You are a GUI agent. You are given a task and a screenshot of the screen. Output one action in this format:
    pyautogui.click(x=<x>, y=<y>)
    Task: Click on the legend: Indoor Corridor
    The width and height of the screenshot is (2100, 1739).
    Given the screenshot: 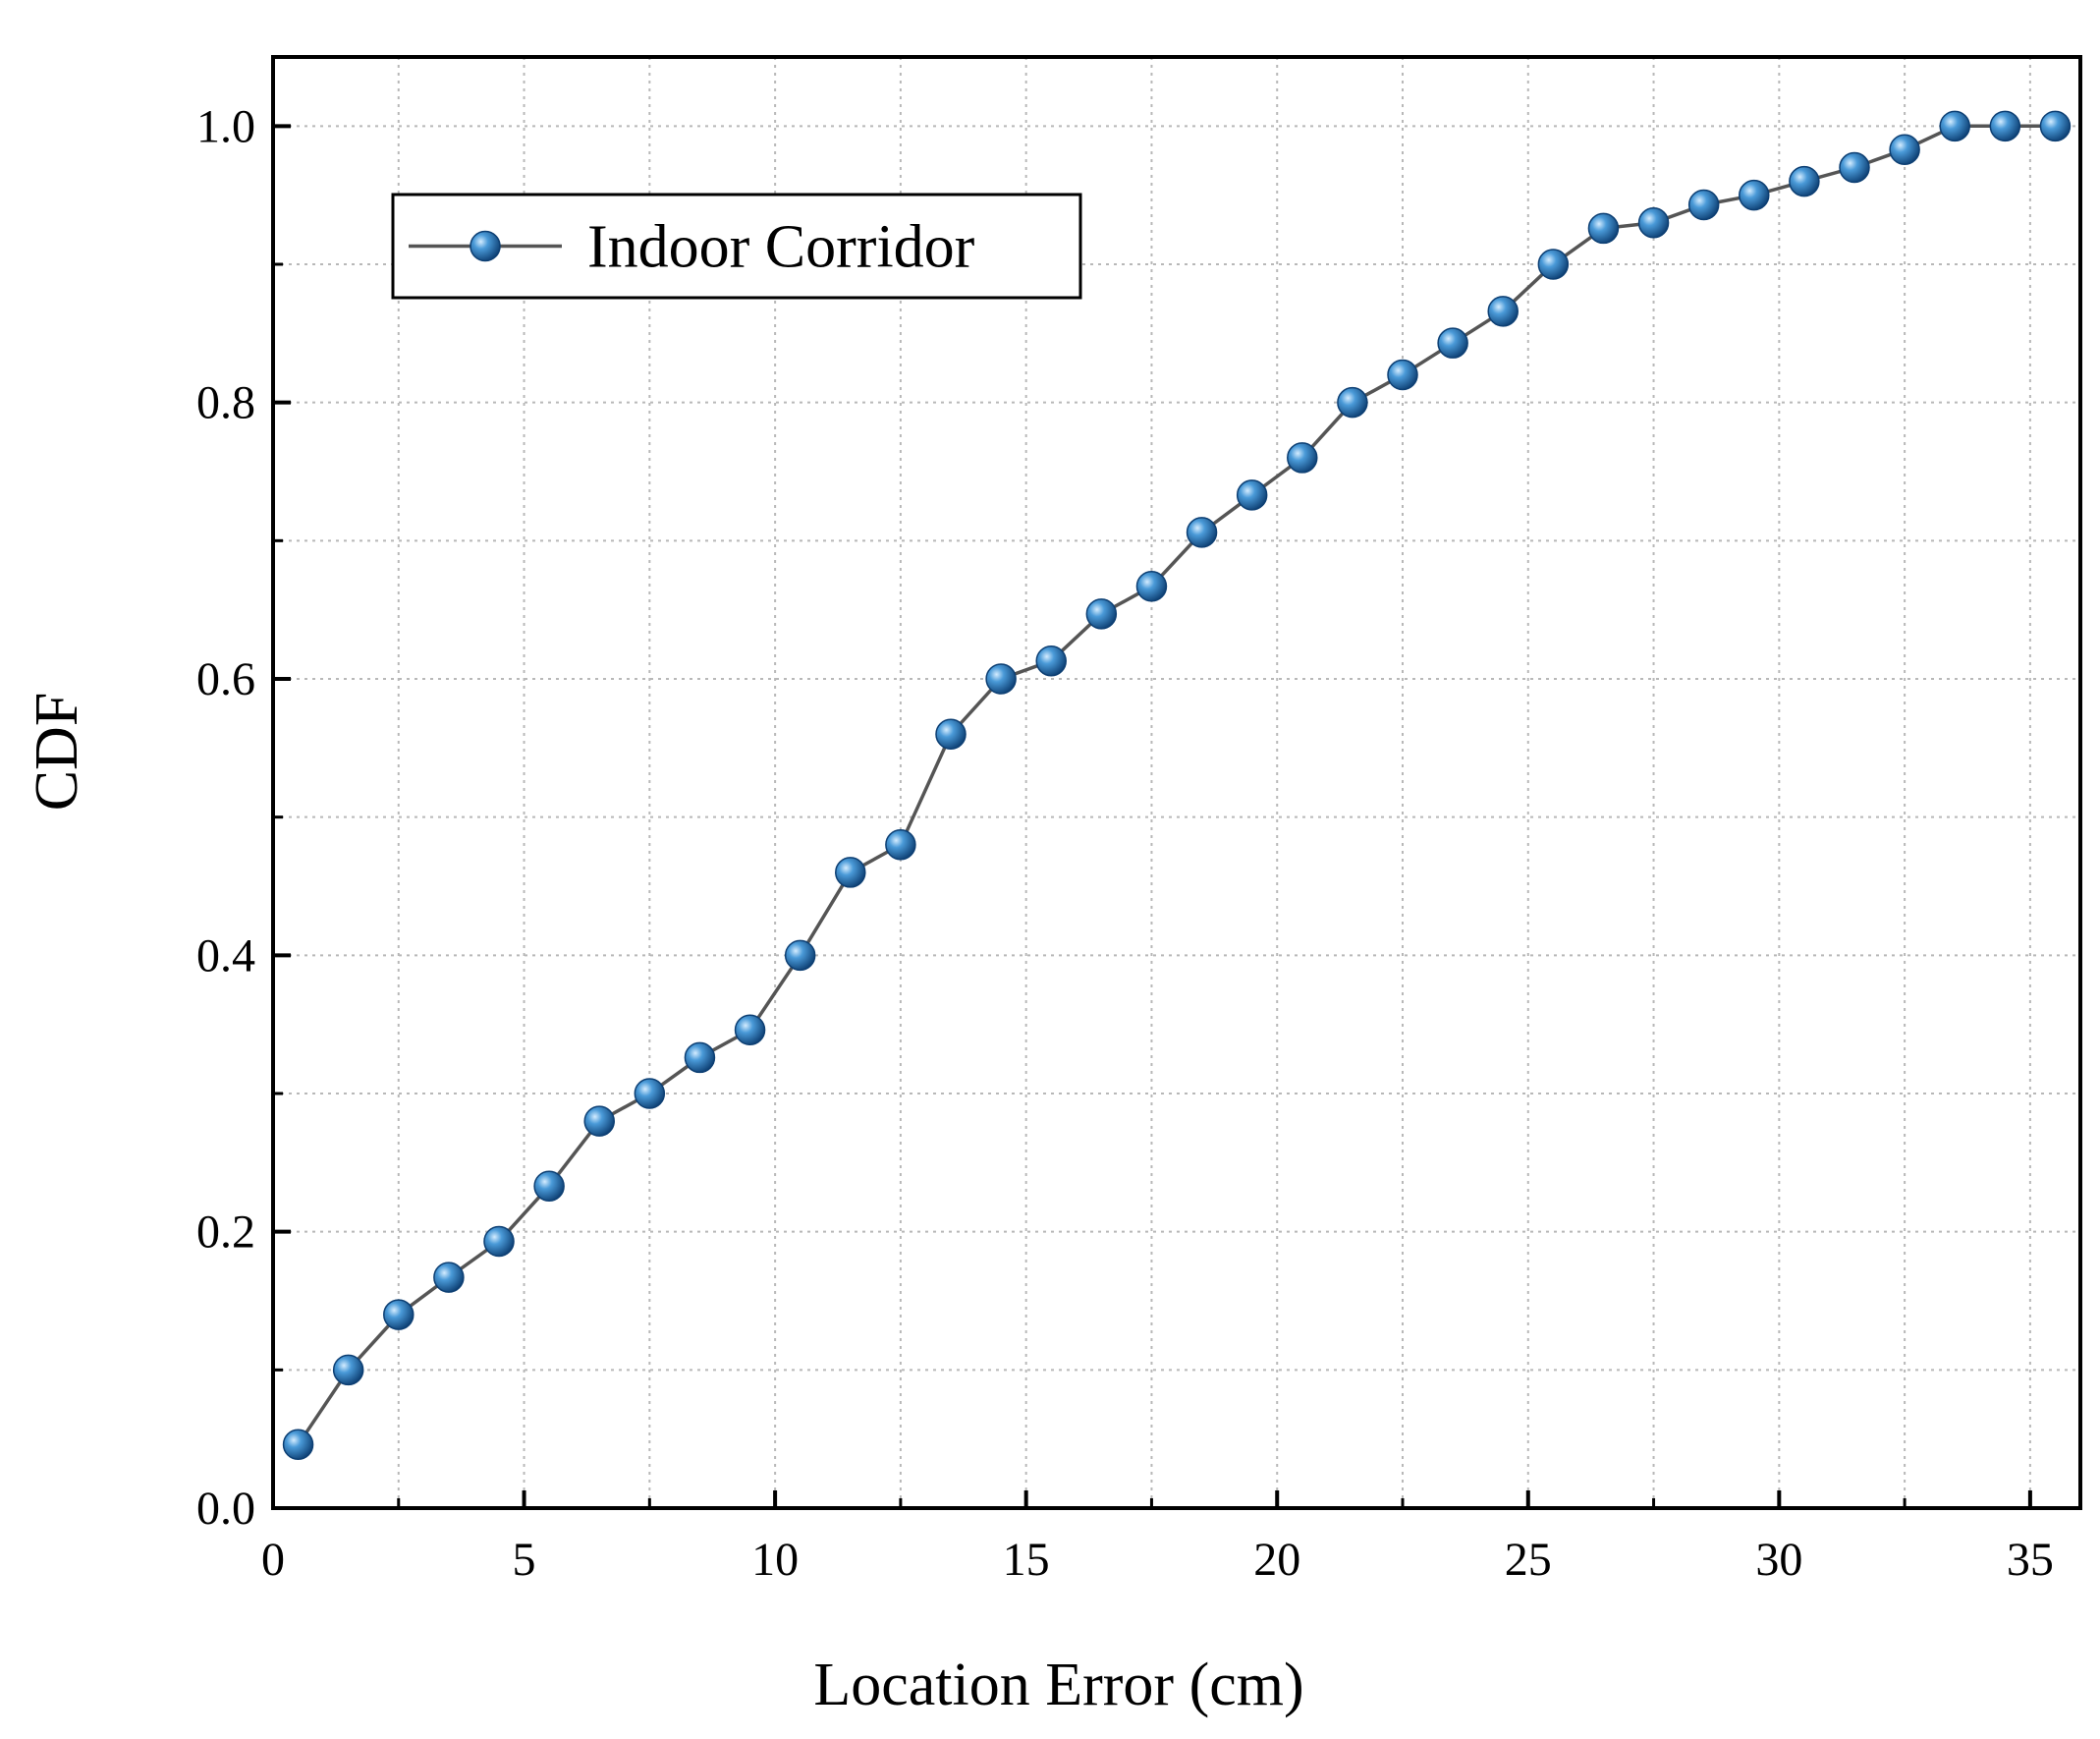 What is the action you would take?
    pyautogui.click(x=736, y=246)
    